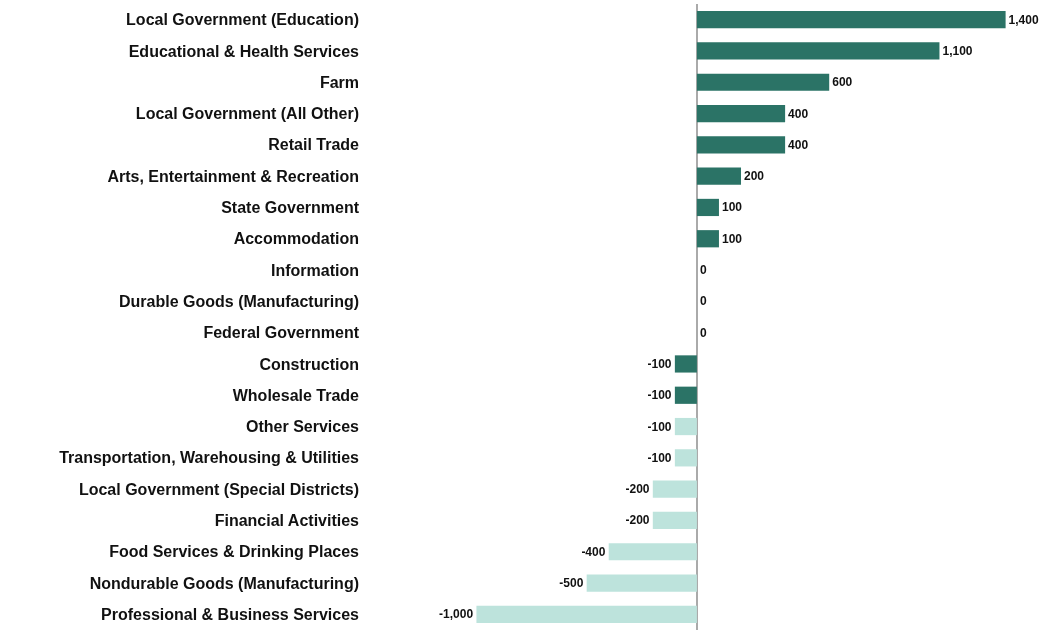 This screenshot has width=1048, height=634. What do you see at coordinates (303, 427) in the screenshot?
I see `y-tick-label: Other Services` at bounding box center [303, 427].